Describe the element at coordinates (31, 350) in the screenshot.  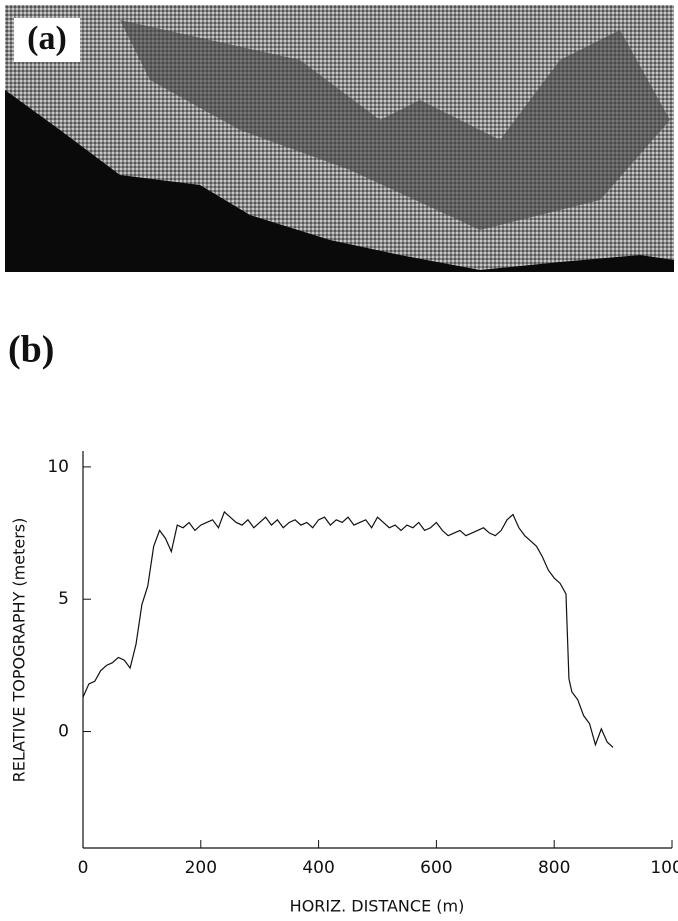
I see `panel-label: (b)` at that location.